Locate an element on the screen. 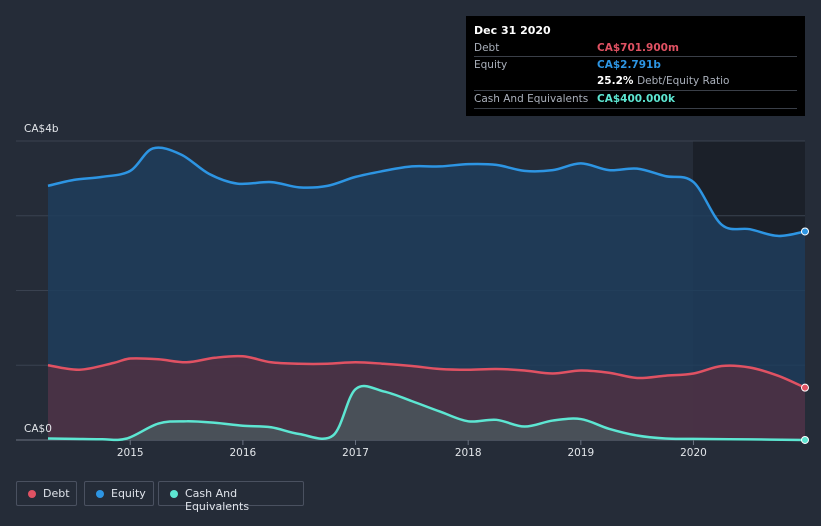  legend-cash: Cash And Equivalents is located at coordinates (231, 497).